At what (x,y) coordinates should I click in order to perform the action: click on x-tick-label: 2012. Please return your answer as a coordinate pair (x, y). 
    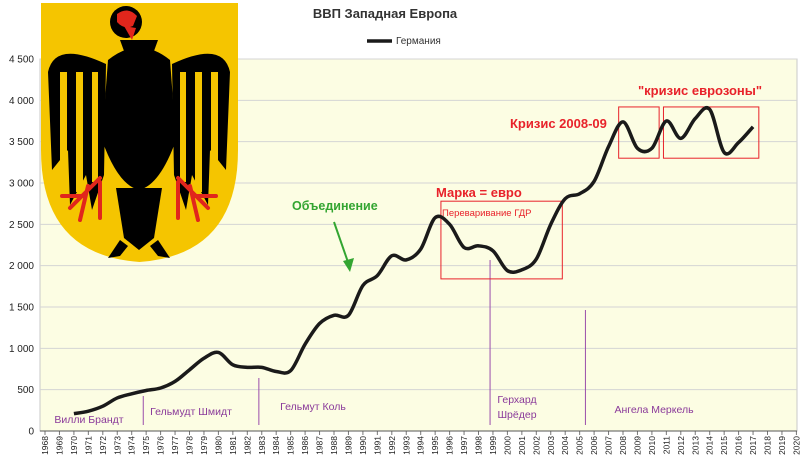
    Looking at the image, I should click on (681, 445).